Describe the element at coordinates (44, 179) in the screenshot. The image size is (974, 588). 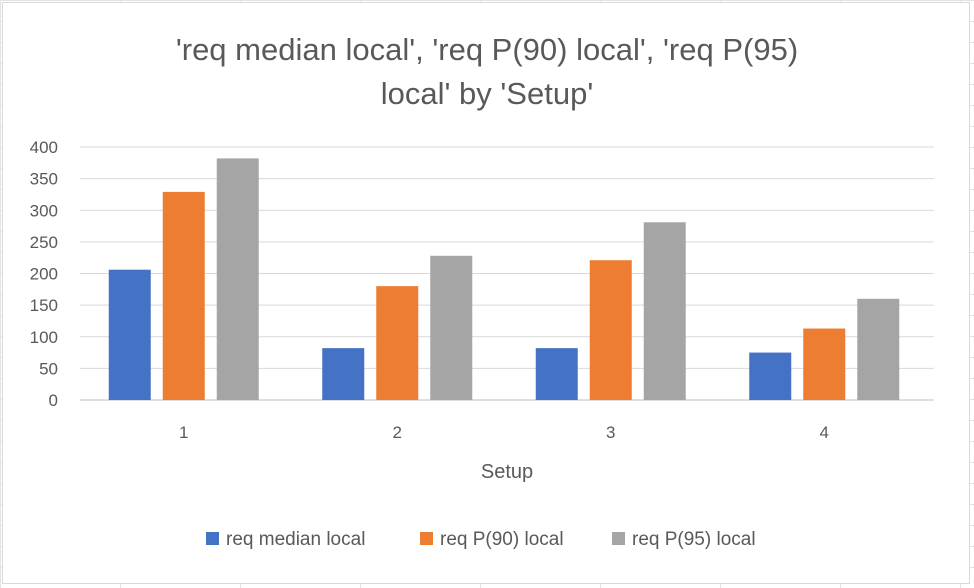
I see `y-tick-label: 350` at that location.